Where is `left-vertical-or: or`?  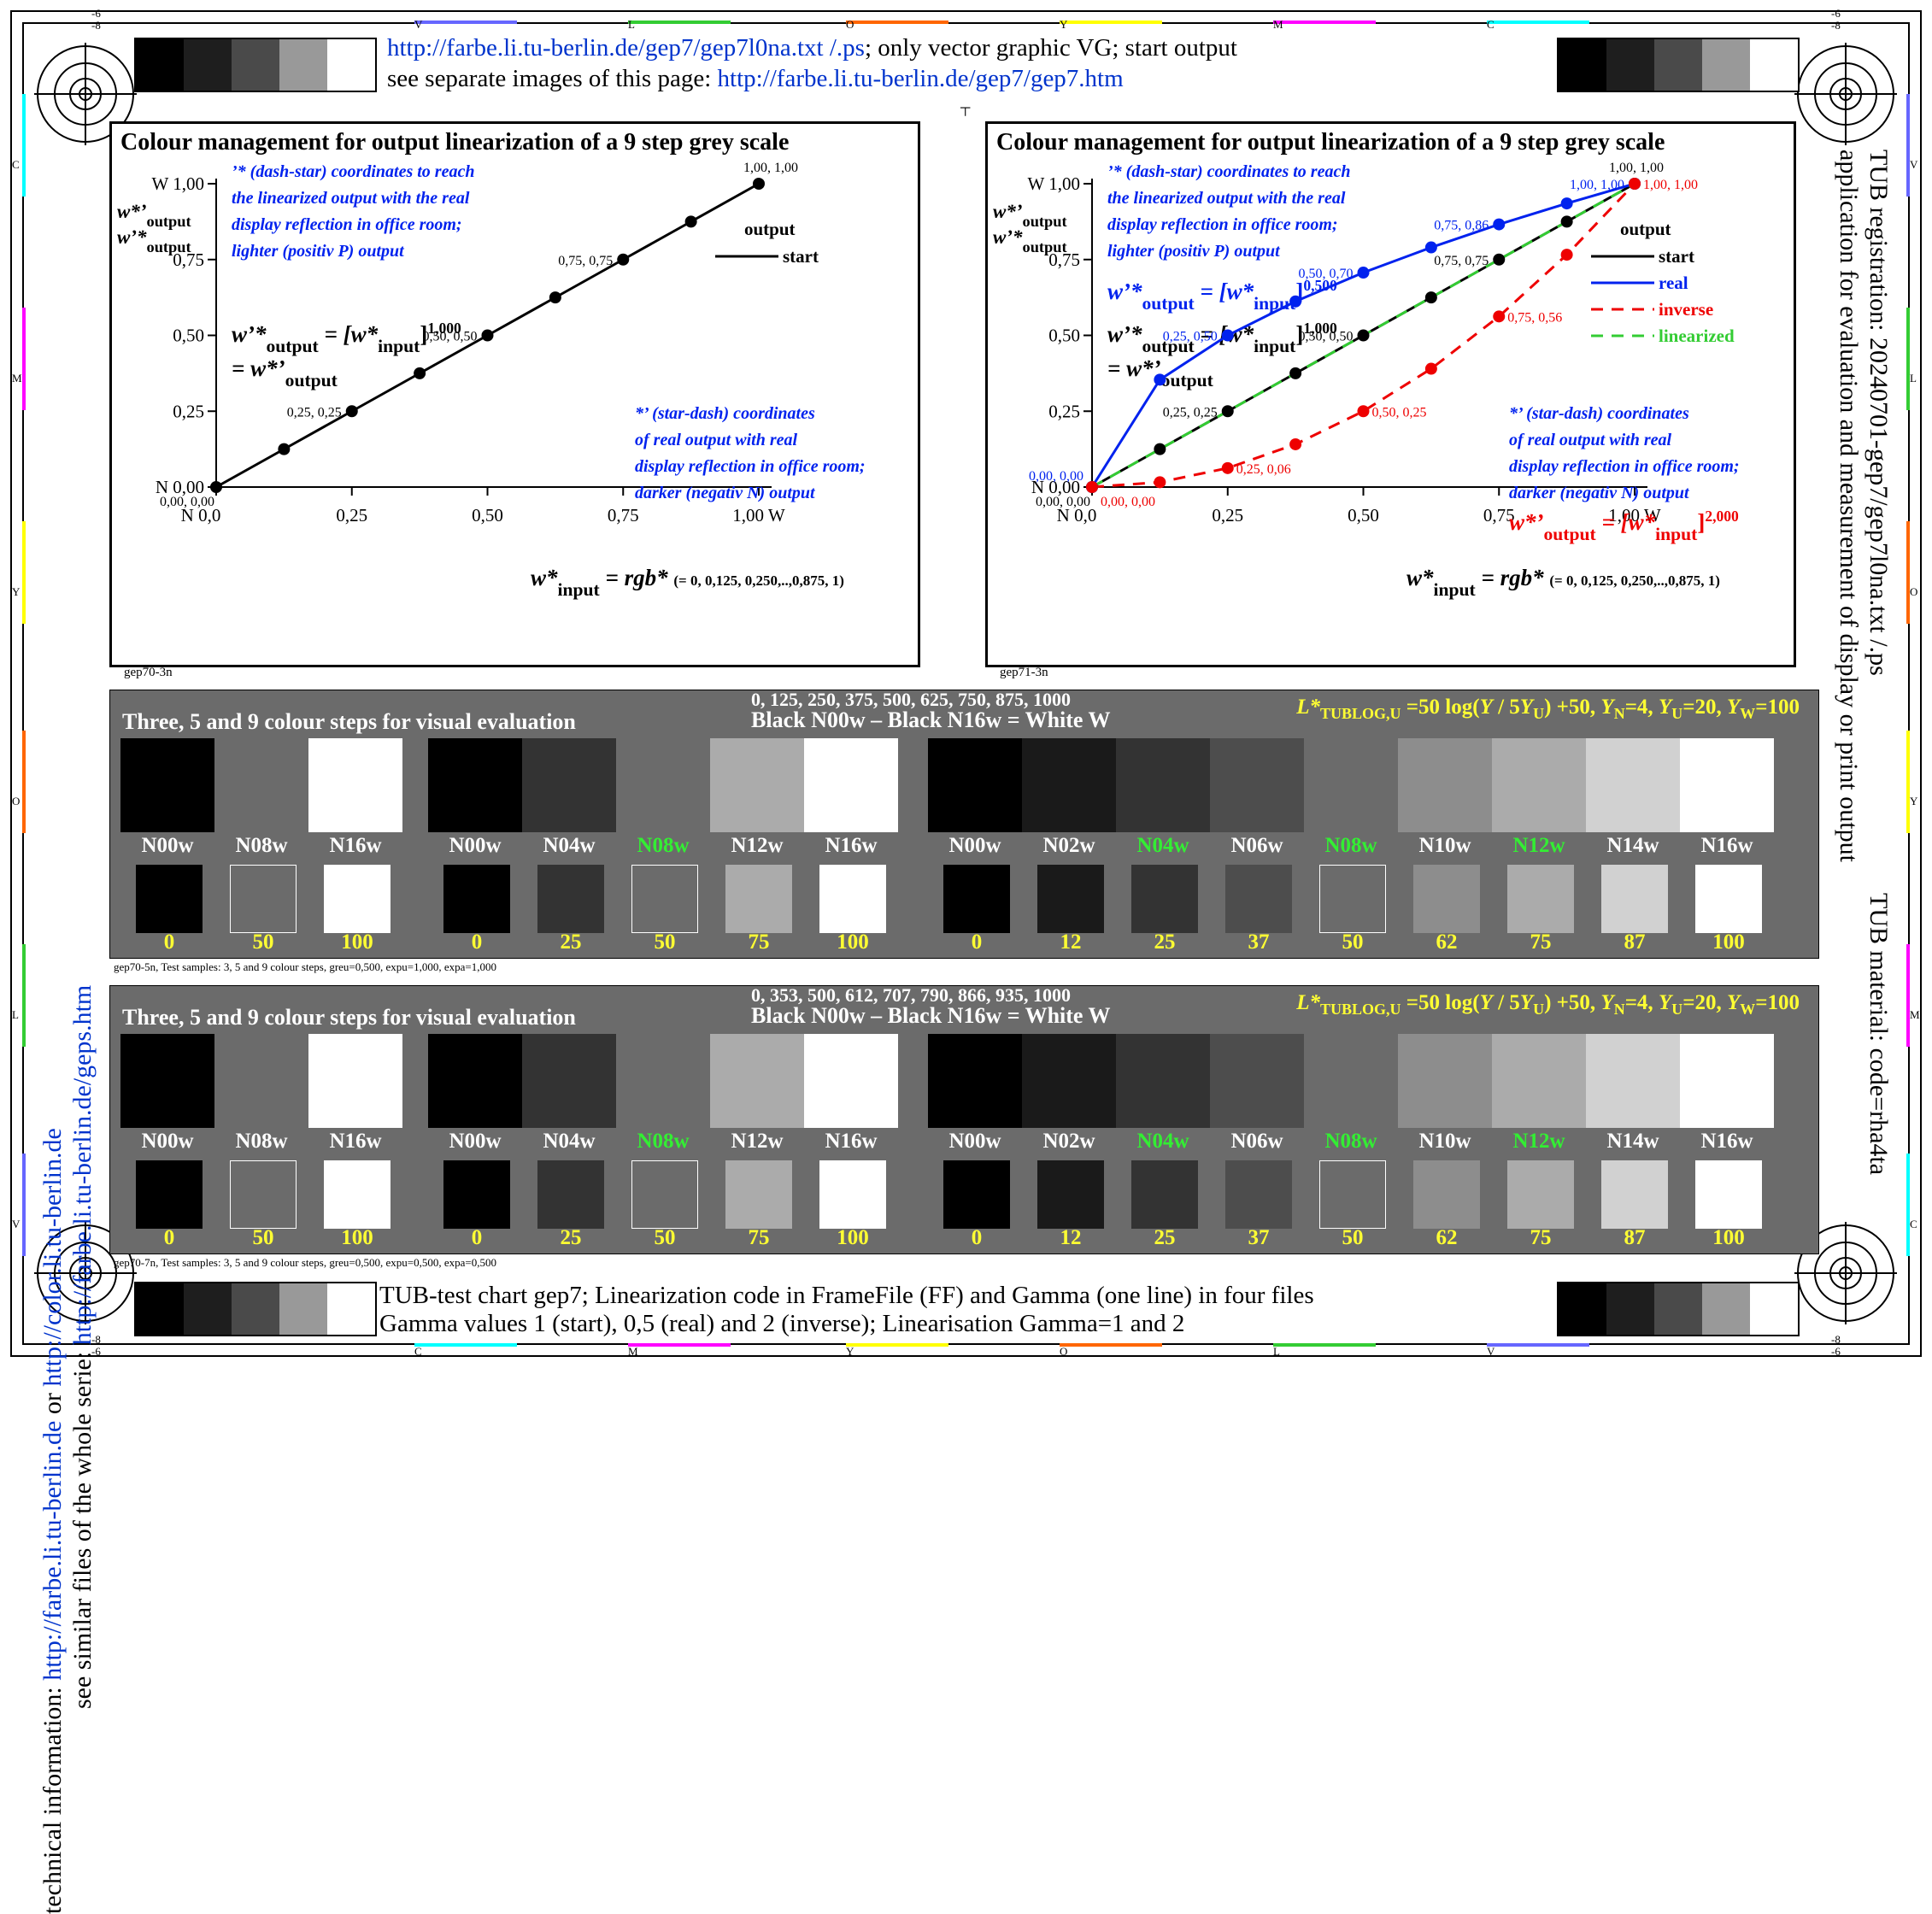
left-vertical-or: or is located at coordinates (52, 1403).